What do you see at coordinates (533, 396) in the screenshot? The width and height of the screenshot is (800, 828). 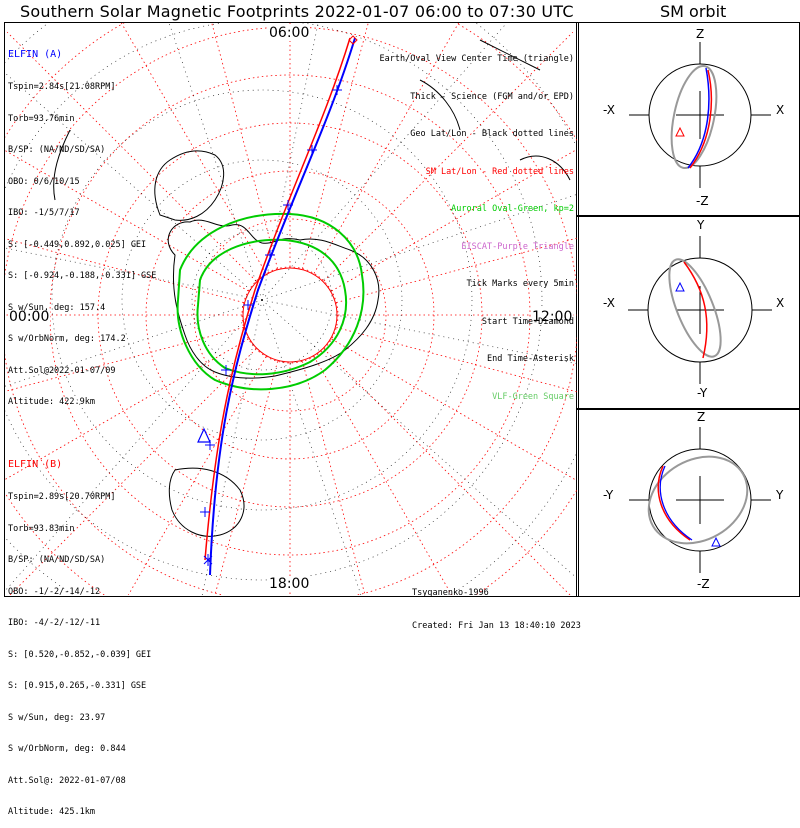 I see `legend-entry: VLF-Green Square` at bounding box center [533, 396].